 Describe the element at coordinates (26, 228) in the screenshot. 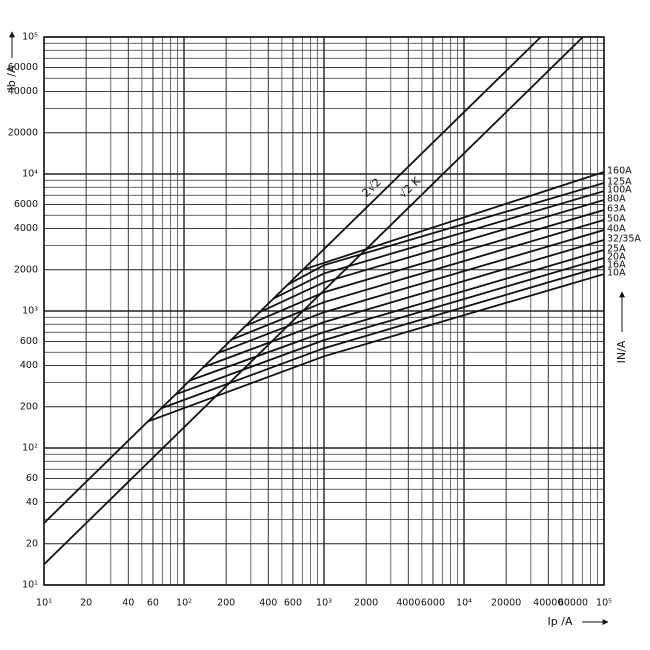

I see `y-tick-label: 4000` at that location.